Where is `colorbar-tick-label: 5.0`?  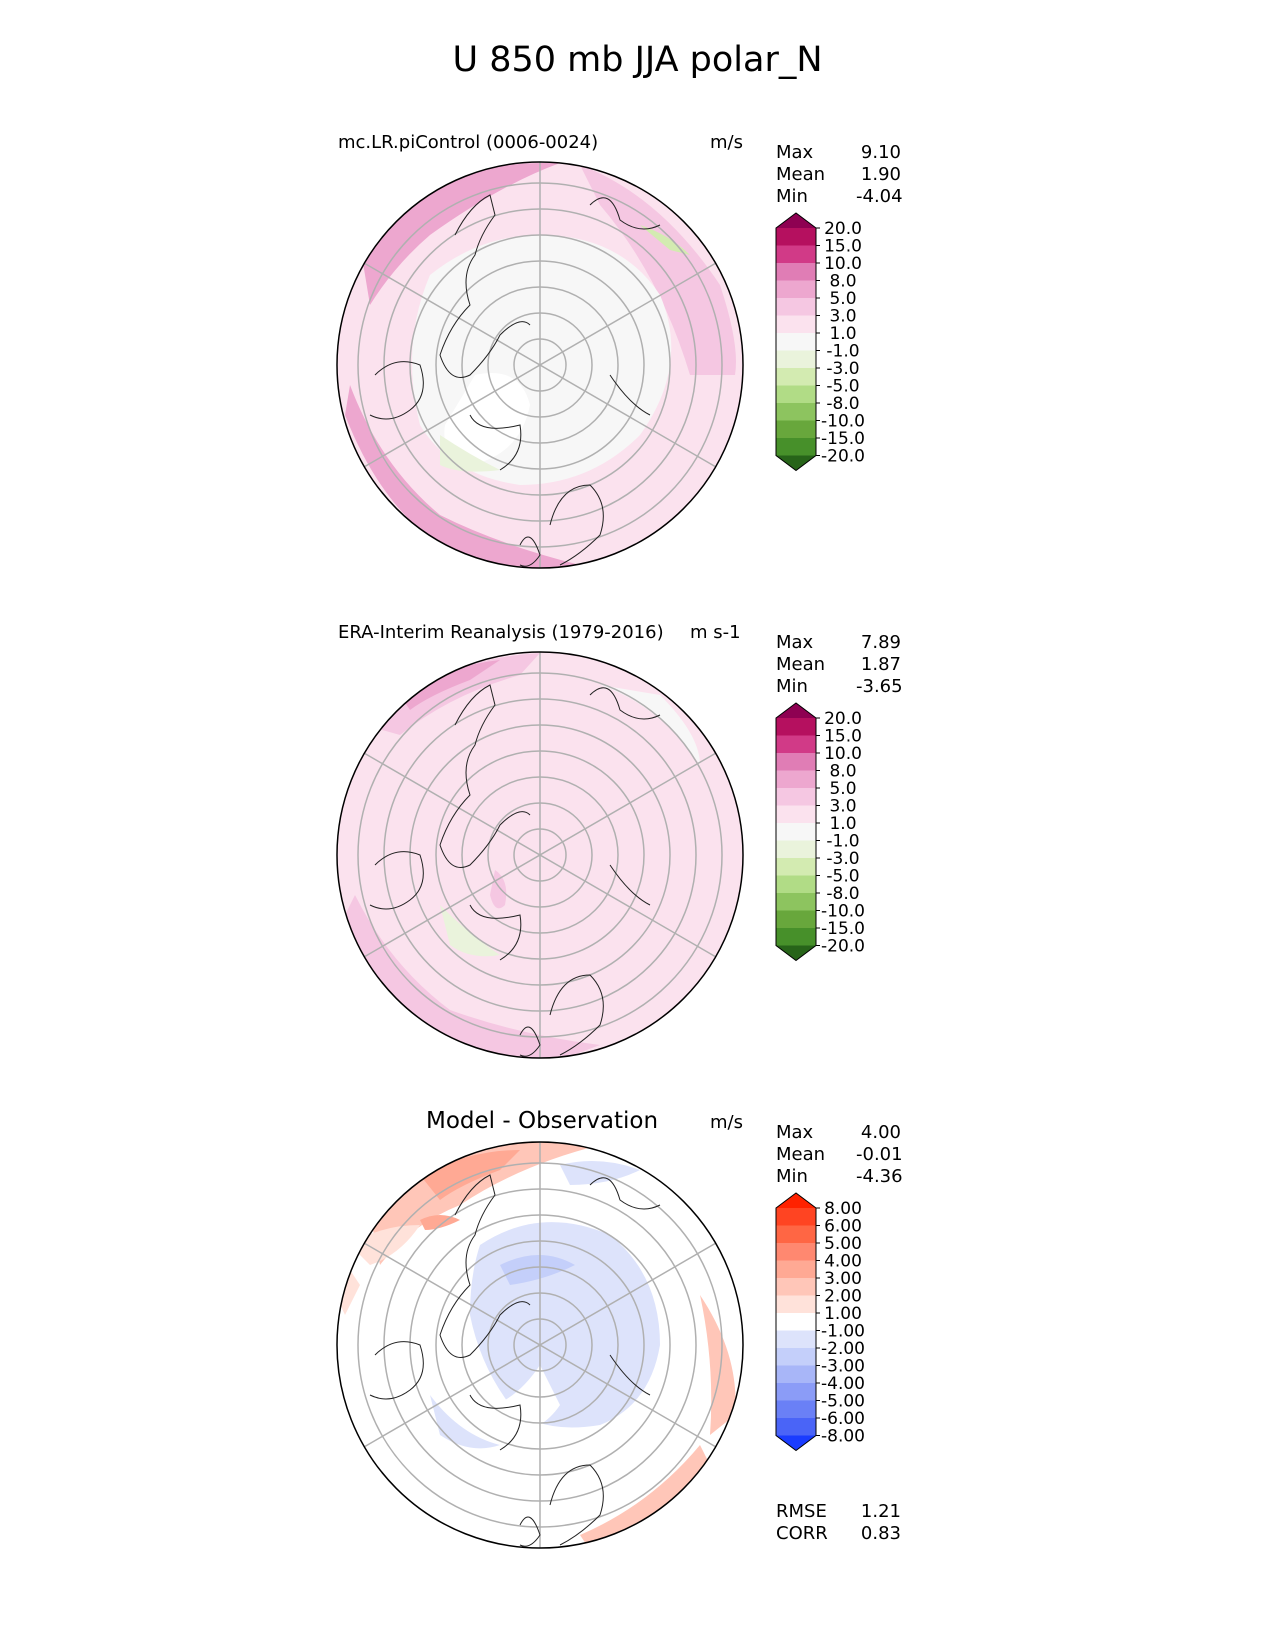
colorbar-tick-label: 5.0 is located at coordinates (842, 299).